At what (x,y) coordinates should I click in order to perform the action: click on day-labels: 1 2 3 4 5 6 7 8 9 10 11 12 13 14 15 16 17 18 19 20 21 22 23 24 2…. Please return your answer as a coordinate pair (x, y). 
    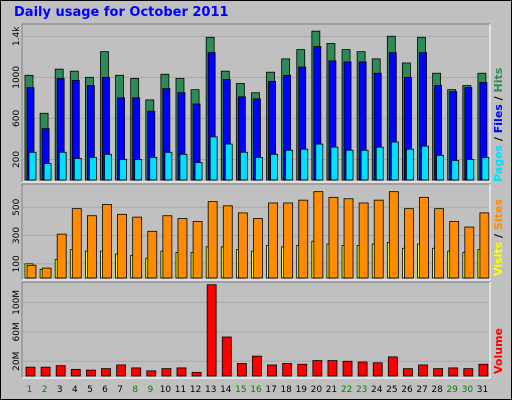
    Looking at the image, I should click on (257, 390).